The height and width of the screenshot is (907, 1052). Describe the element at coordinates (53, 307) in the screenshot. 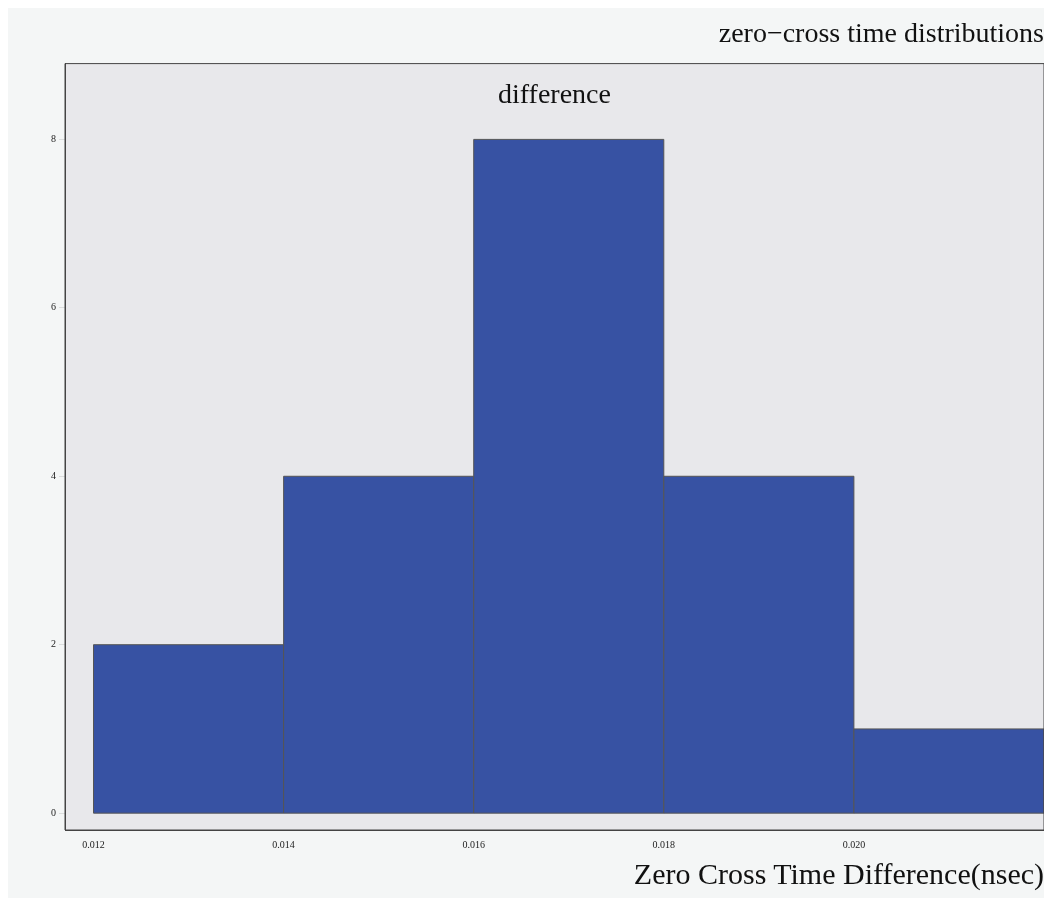

I see `y-tick-label: 6` at that location.